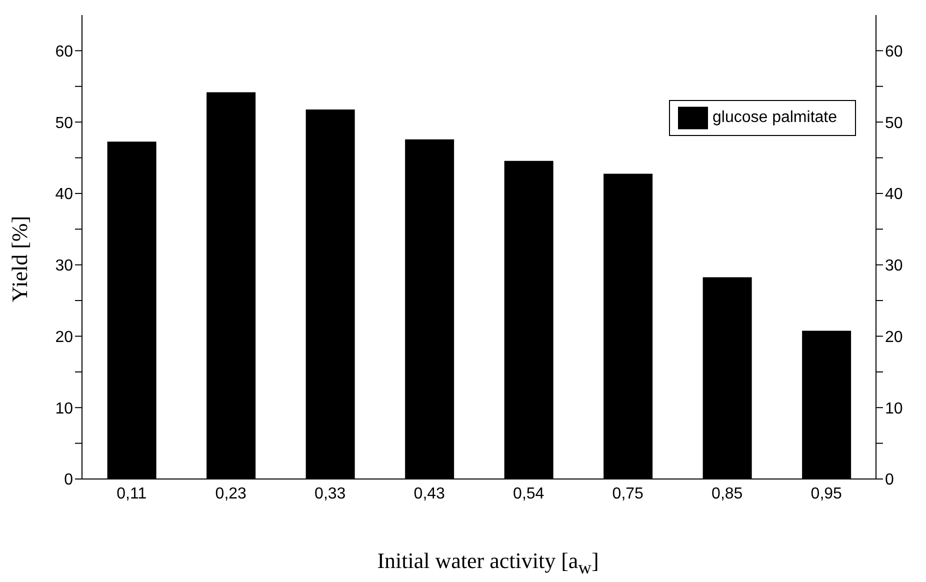 This screenshot has width=926, height=582. What do you see at coordinates (430, 493) in the screenshot?
I see `x-tick-label: 0,43` at bounding box center [430, 493].